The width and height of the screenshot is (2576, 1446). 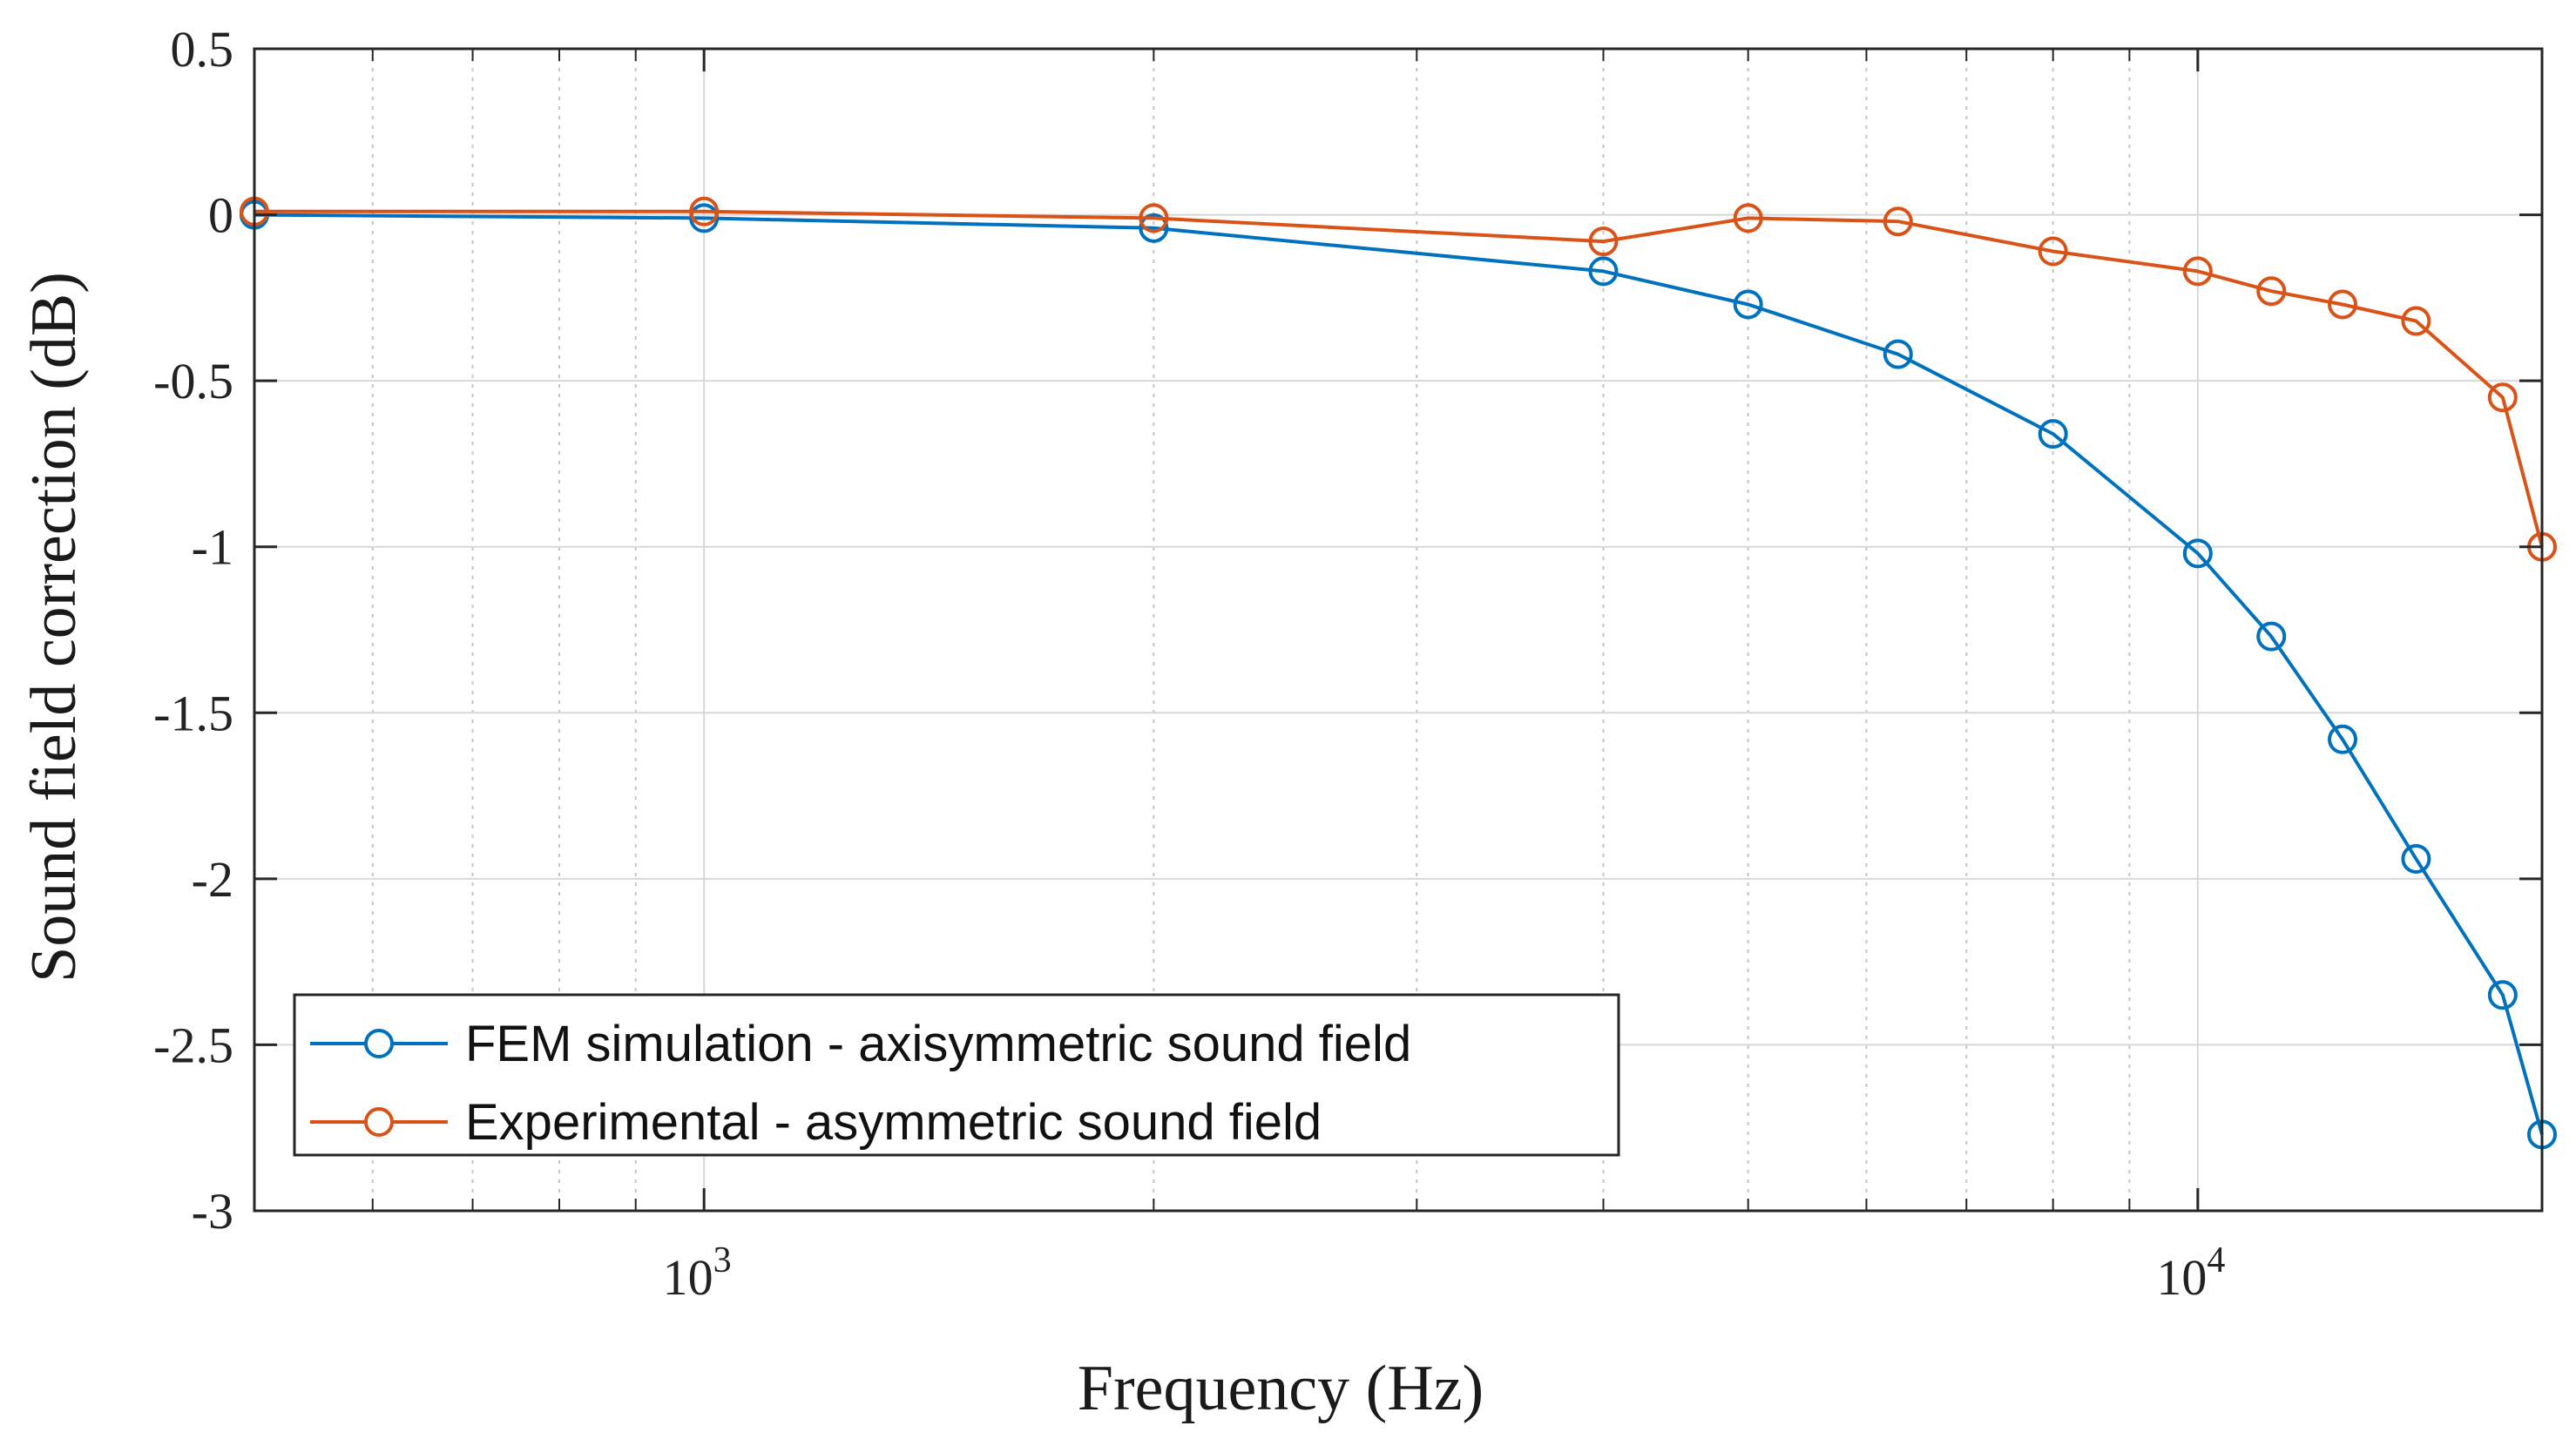 I want to click on y-tick-label: -3, so click(x=212, y=1211).